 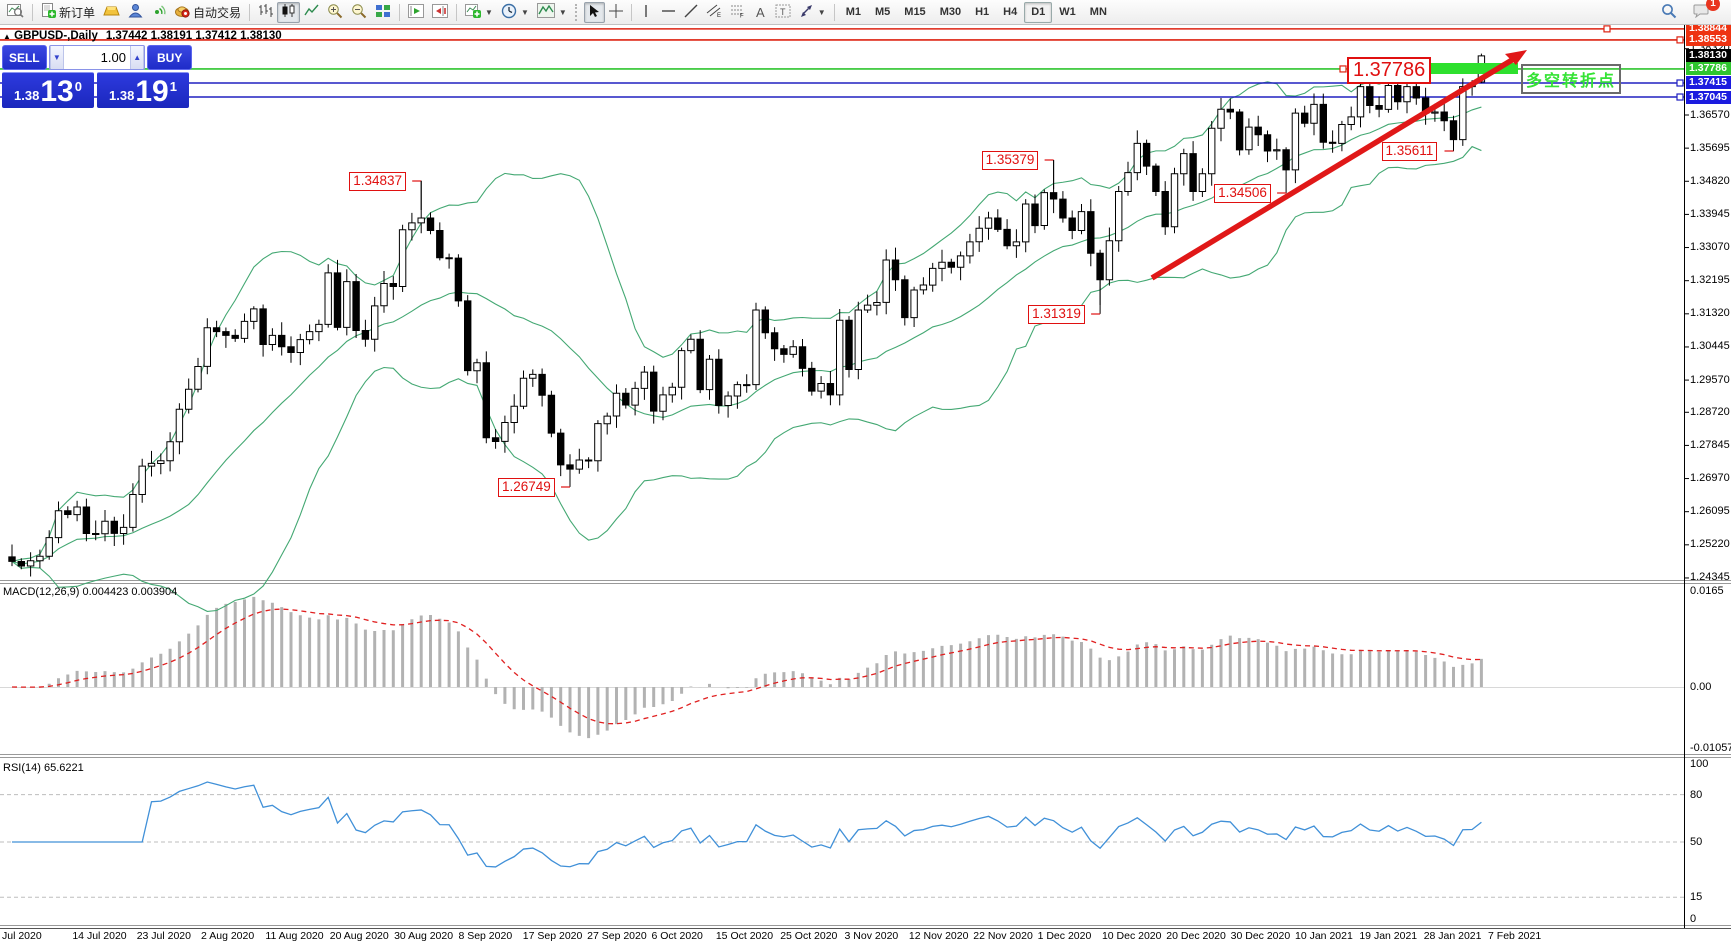 What do you see at coordinates (383, 12) in the screenshot?
I see `tile-windows-button` at bounding box center [383, 12].